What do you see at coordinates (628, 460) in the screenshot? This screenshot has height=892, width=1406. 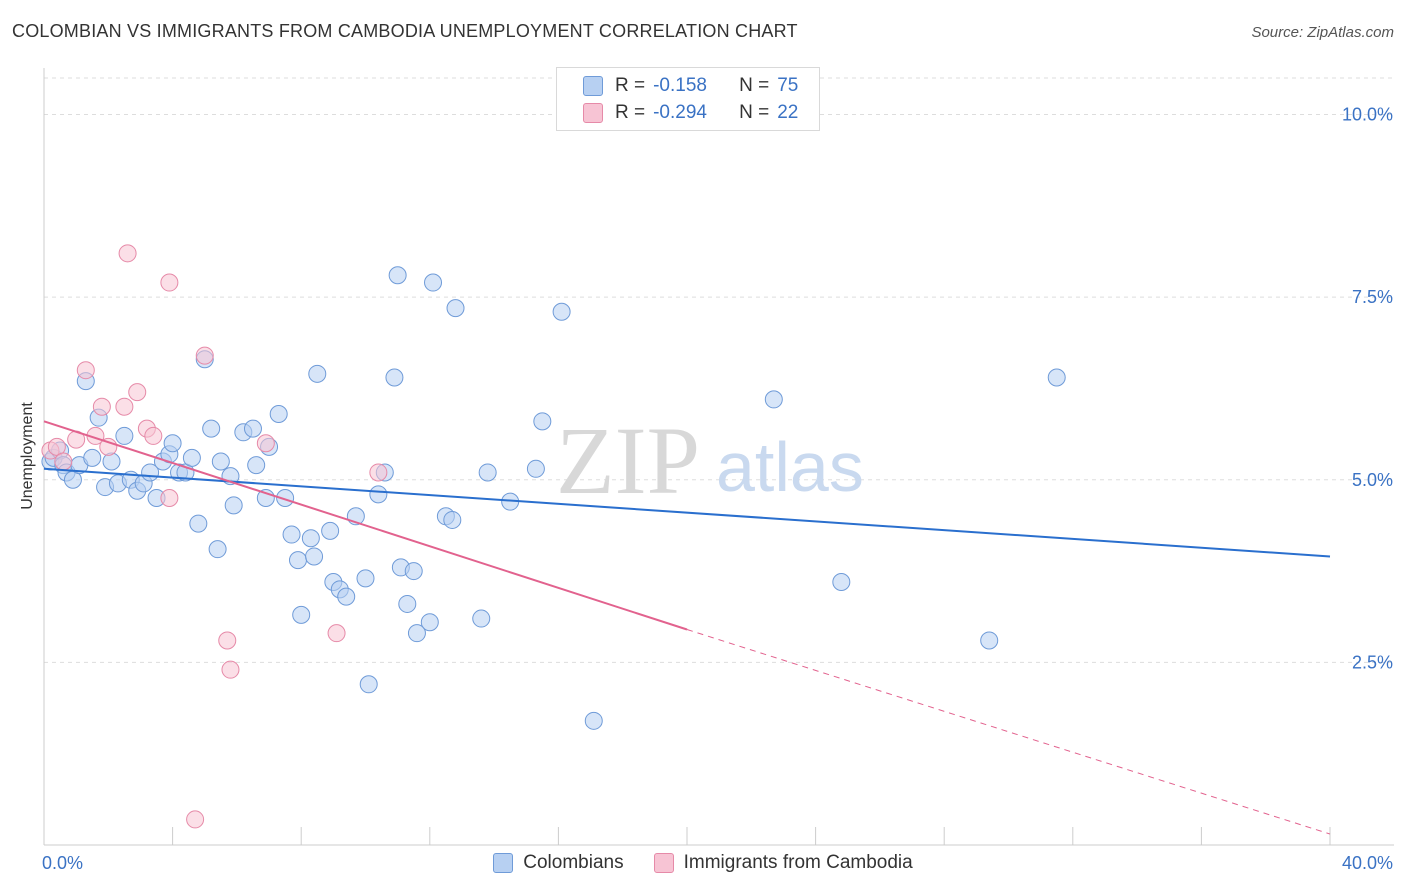 I see `watermark-zip-text: ZIP` at bounding box center [628, 460].